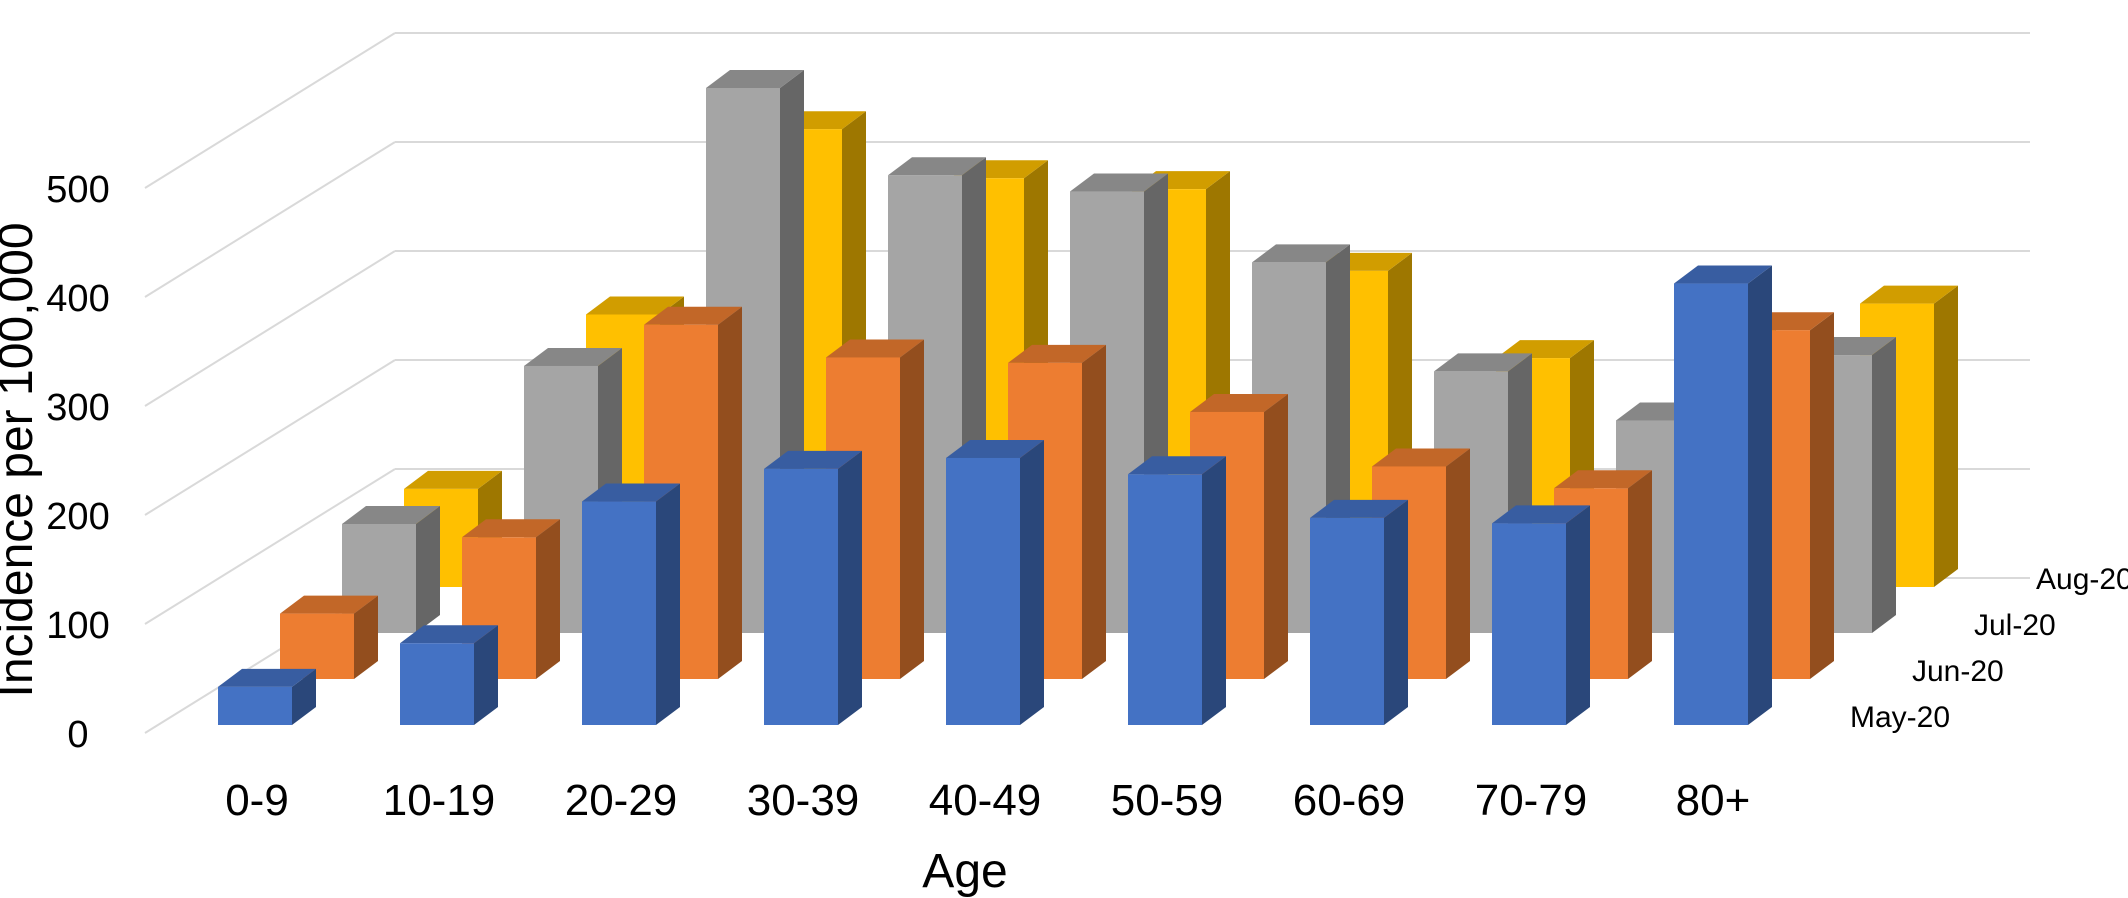 The image size is (2128, 898). What do you see at coordinates (1349, 800) in the screenshot?
I see `x-tick-label: 60-69` at bounding box center [1349, 800].